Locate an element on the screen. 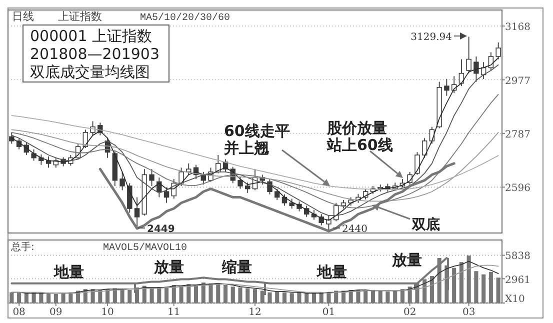 The width and height of the screenshot is (553, 323). x-tick-label: 11 is located at coordinates (174, 312).